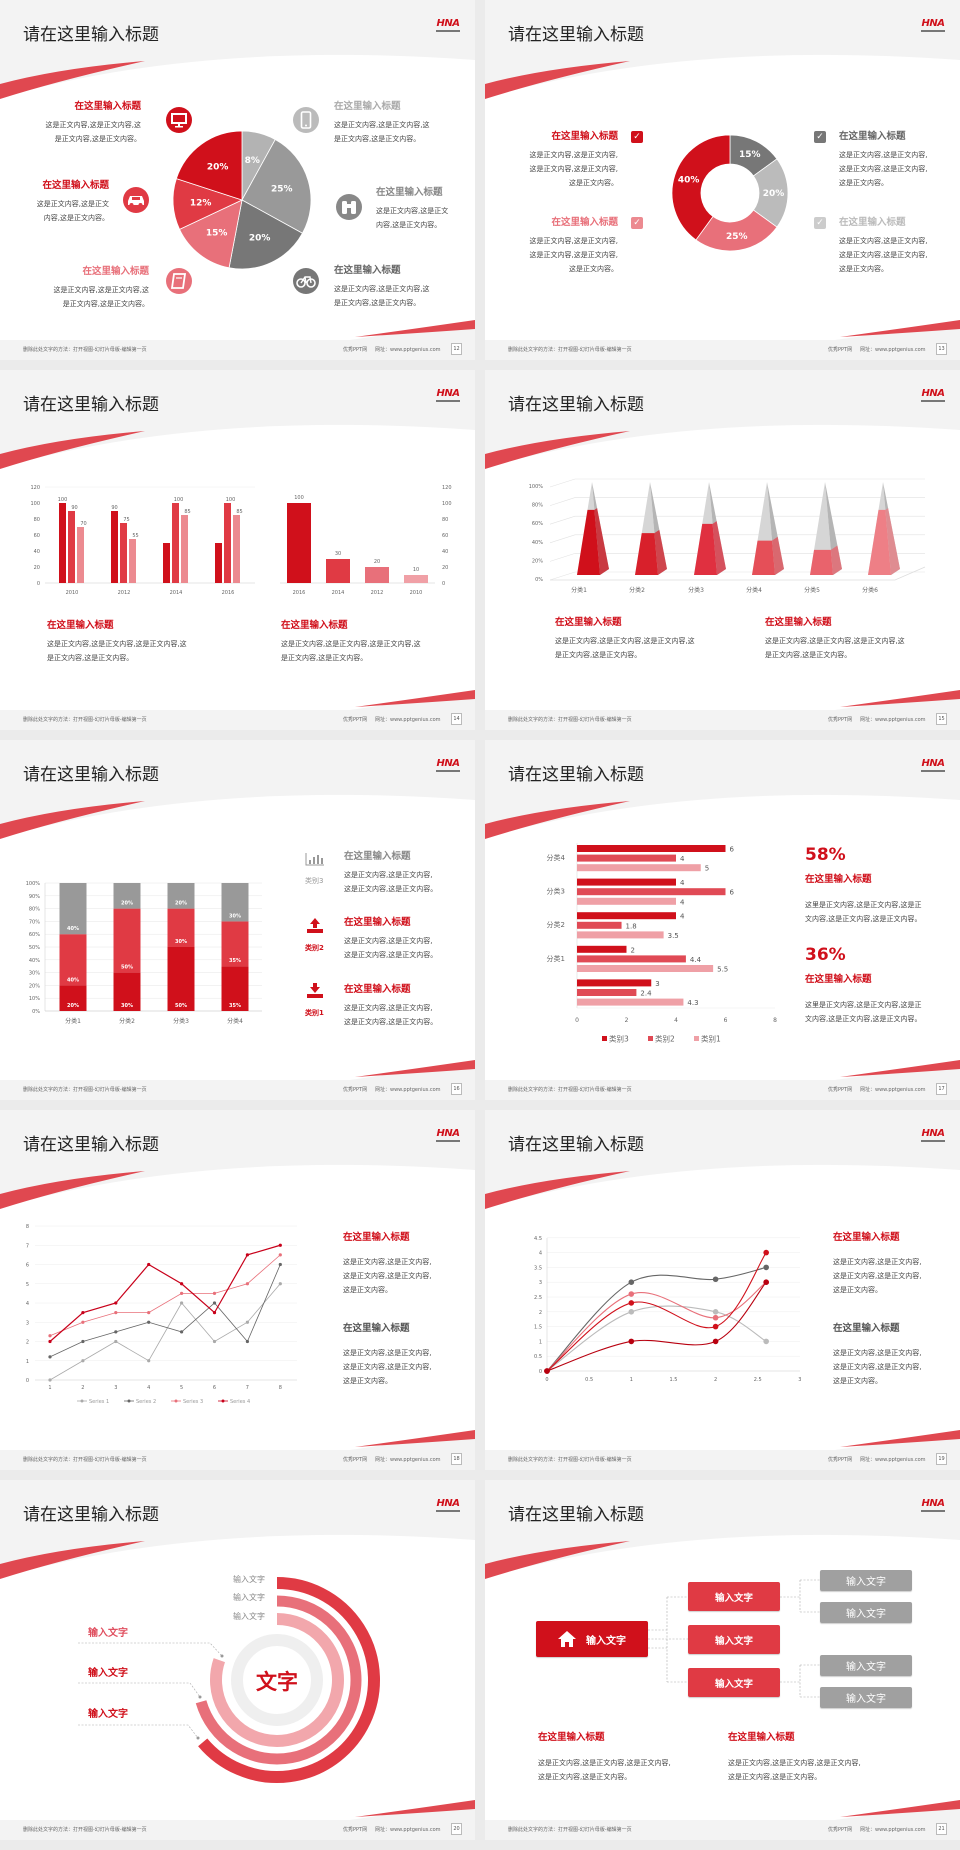 The width and height of the screenshot is (960, 1850). I want to click on side-label: 输入文字, so click(108, 1673).